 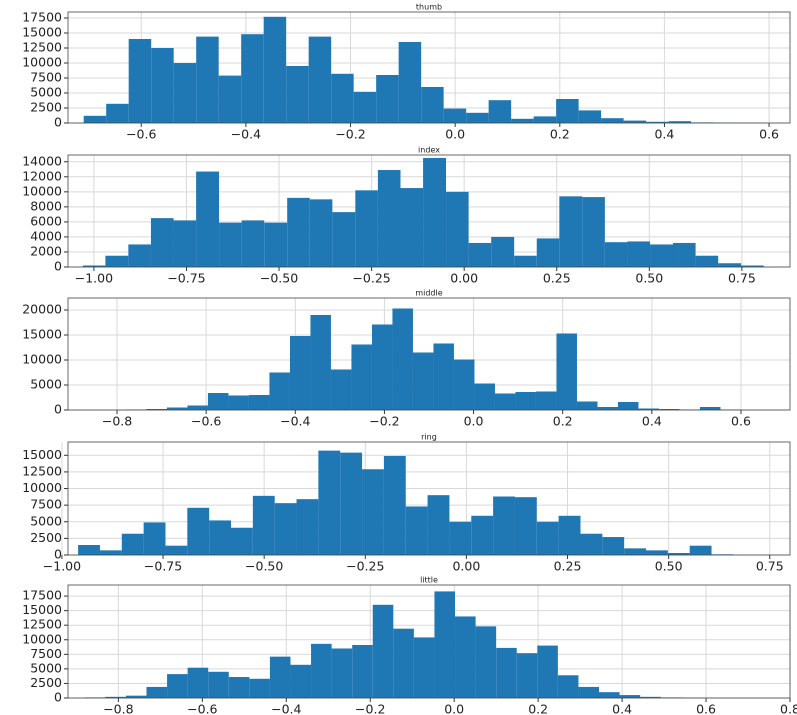 I want to click on x-tick-label: 0.4, so click(x=622, y=708).